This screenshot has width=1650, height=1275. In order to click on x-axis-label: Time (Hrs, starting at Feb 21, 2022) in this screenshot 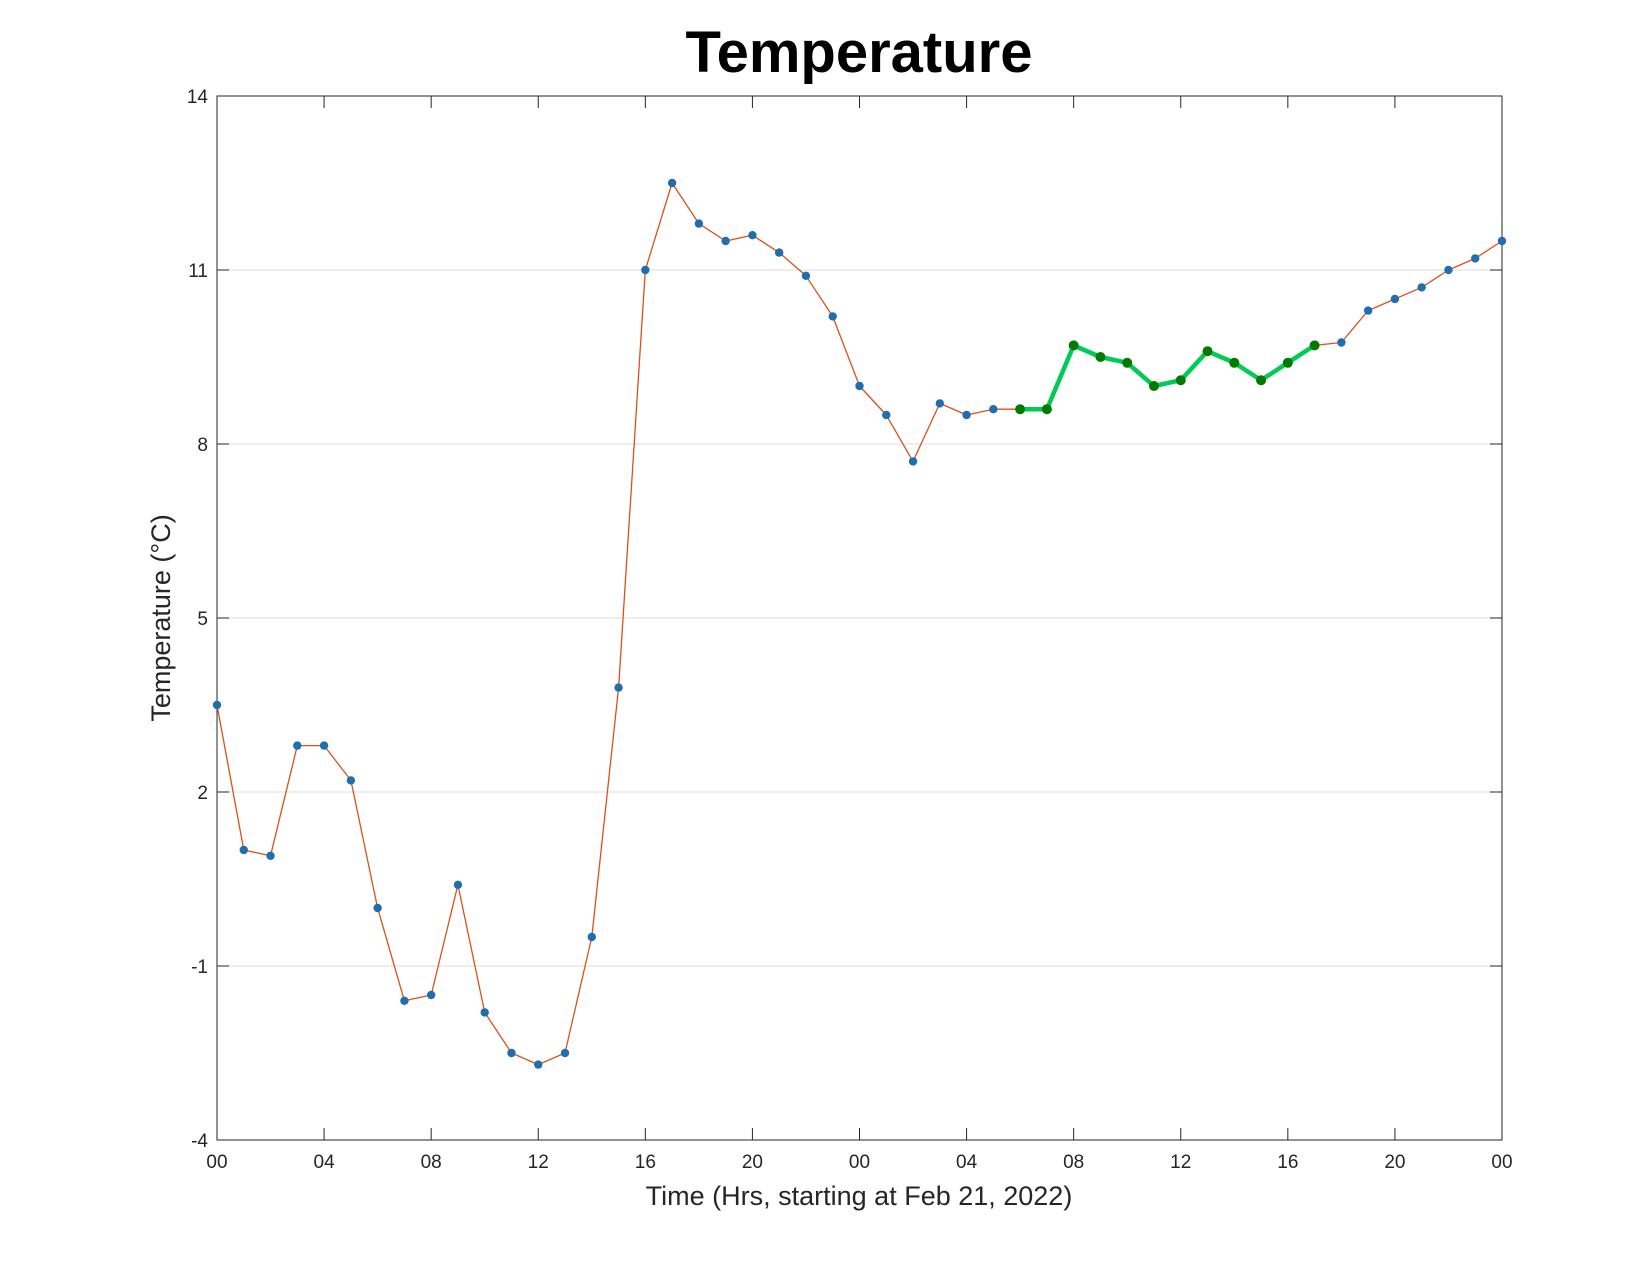, I will do `click(859, 1196)`.